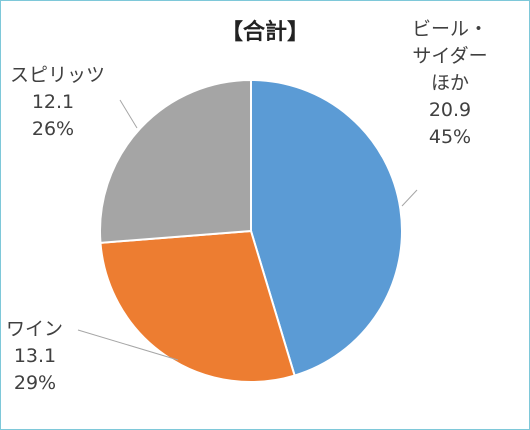  What do you see at coordinates (128, 345) in the screenshot?
I see `leader-line-wine` at bounding box center [128, 345].